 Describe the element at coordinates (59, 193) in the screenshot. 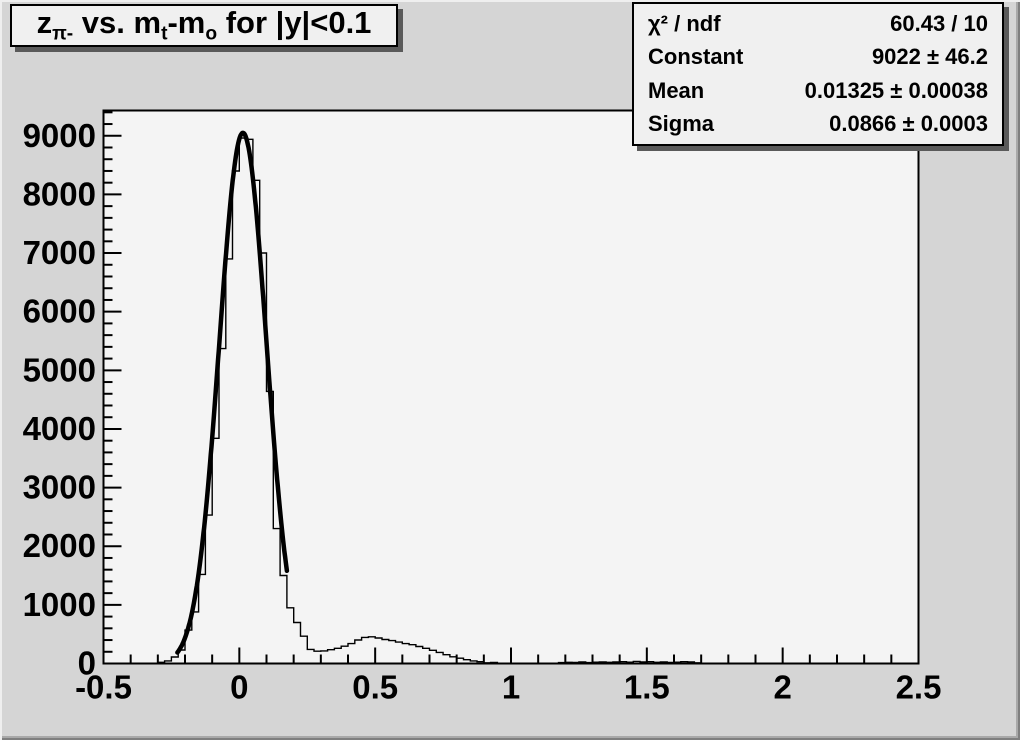

I see `y-tick-label: 8000` at that location.